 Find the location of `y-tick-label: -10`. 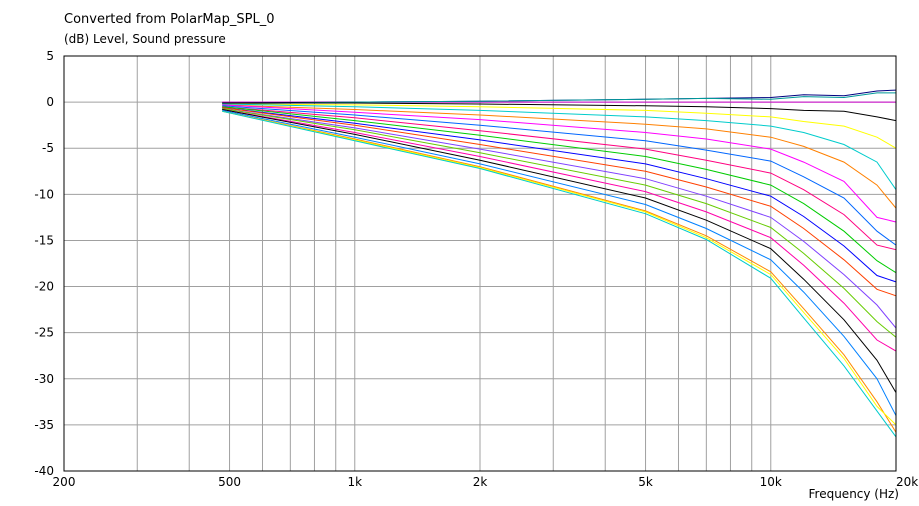

y-tick-label: -10 is located at coordinates (44, 194).